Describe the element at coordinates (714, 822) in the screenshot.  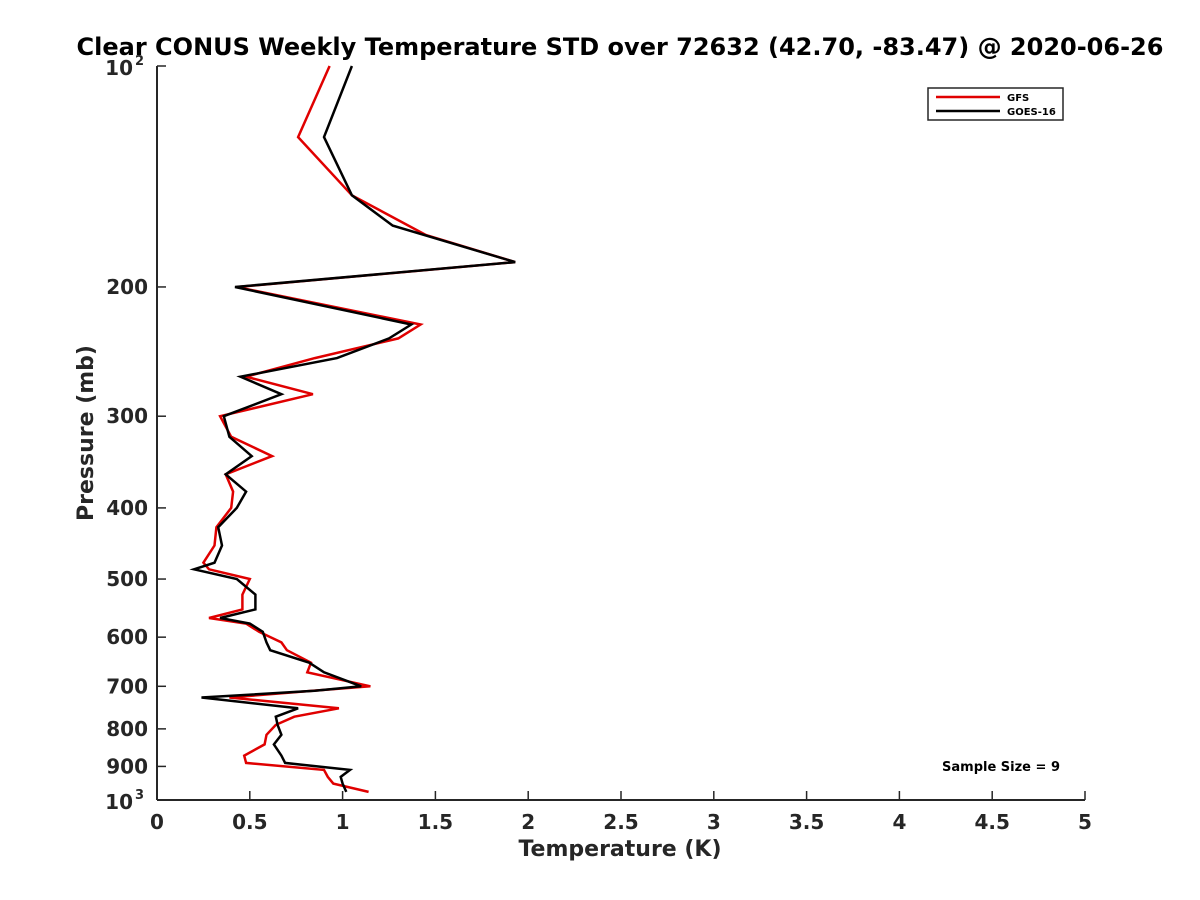
I see `x-tick-label: 3` at that location.